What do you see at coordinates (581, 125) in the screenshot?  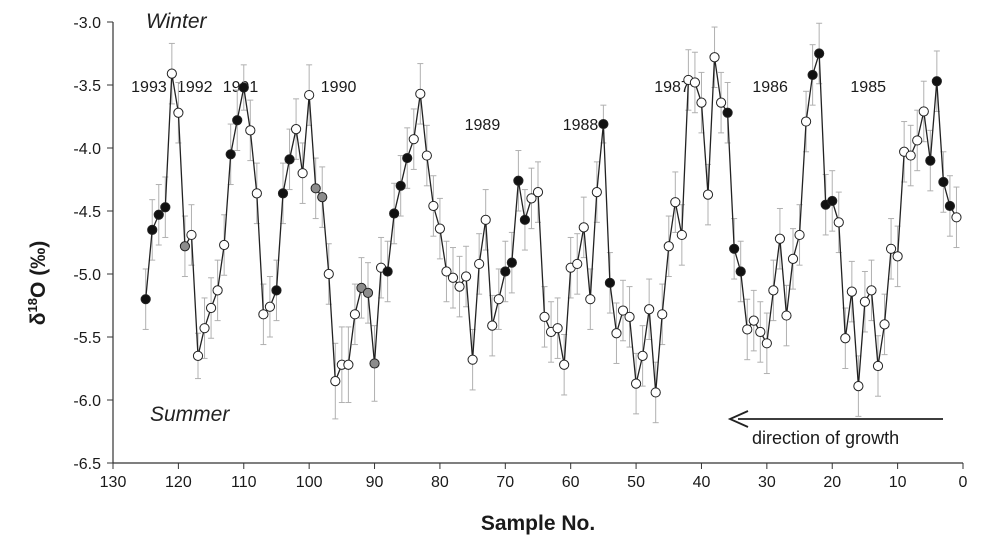 I see `year-label: 1988` at bounding box center [581, 125].